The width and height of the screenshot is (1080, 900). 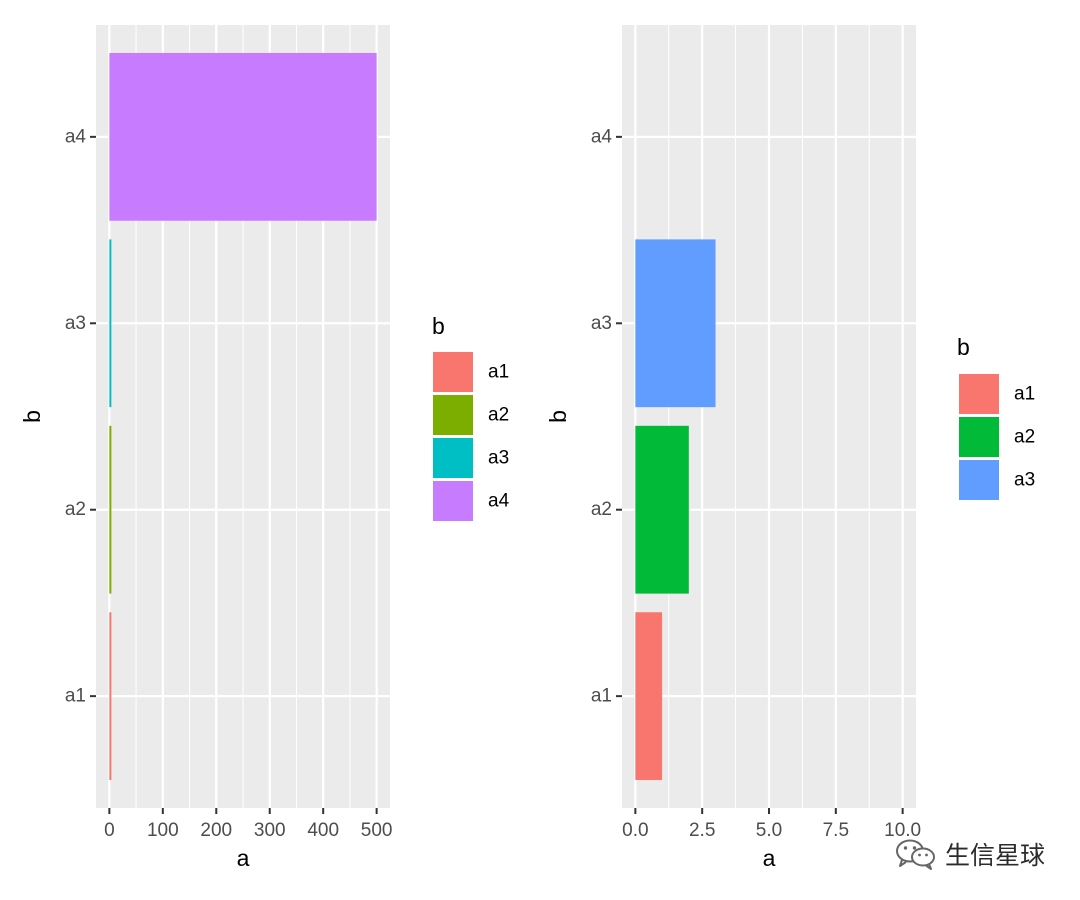 What do you see at coordinates (270, 830) in the screenshot?
I see `x-tick-label: 300` at bounding box center [270, 830].